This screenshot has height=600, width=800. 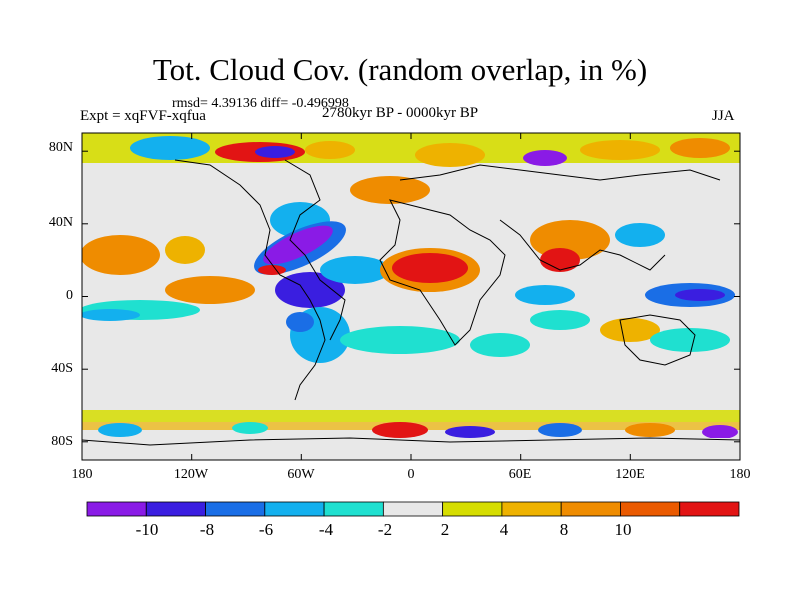 What do you see at coordinates (207, 529) in the screenshot?
I see `colorbar-label: -8` at bounding box center [207, 529].